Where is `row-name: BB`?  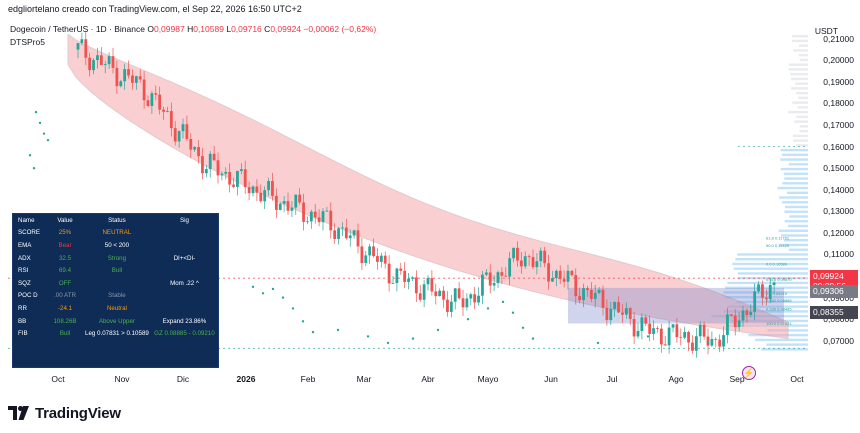 row-name: BB is located at coordinates (30, 321).